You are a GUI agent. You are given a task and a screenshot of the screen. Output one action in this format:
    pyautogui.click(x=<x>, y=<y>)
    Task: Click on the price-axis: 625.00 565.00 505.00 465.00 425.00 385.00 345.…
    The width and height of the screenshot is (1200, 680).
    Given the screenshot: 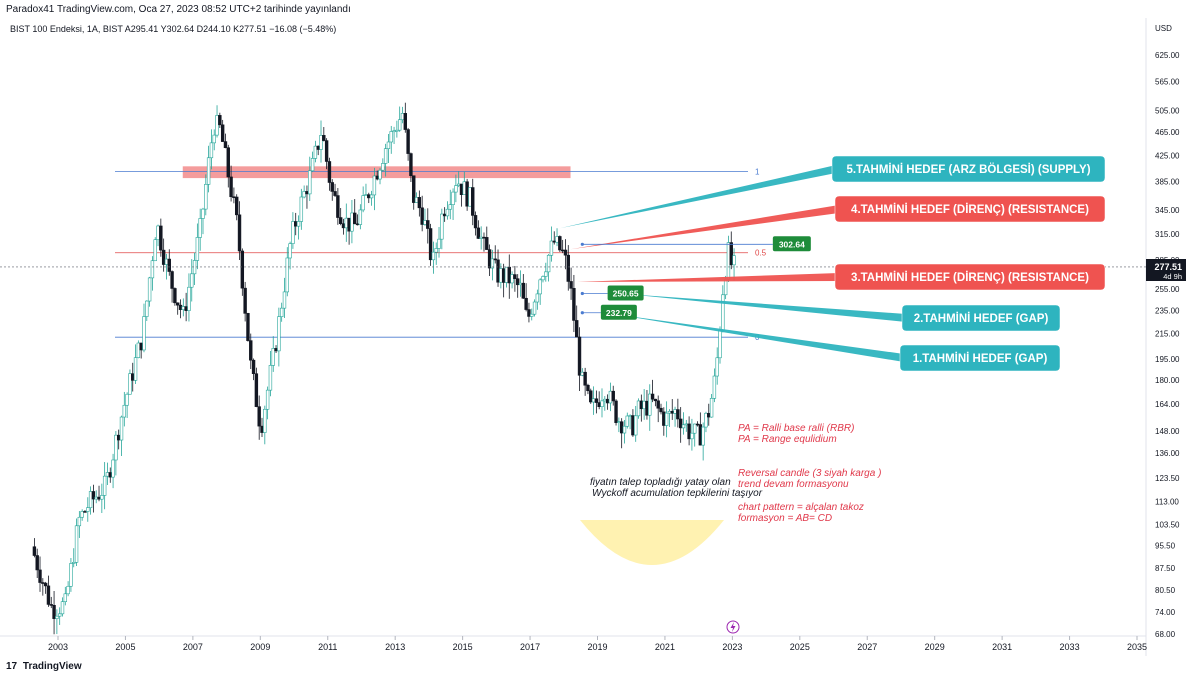 What is the action you would take?
    pyautogui.click(x=1167, y=345)
    